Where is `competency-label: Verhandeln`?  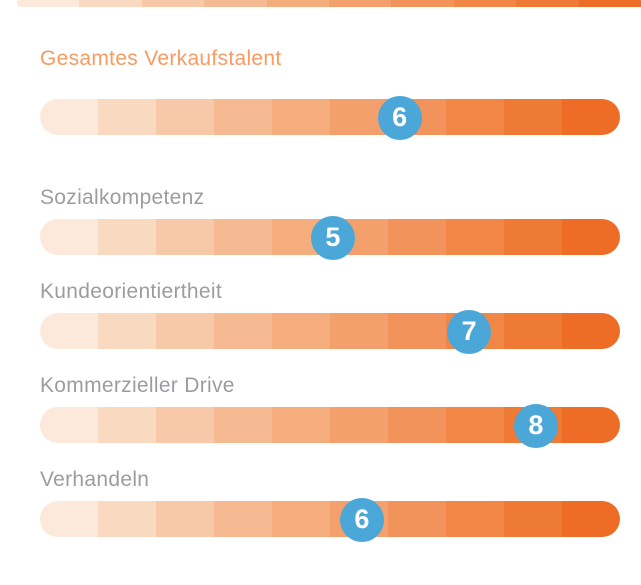
competency-label: Verhandeln is located at coordinates (95, 479).